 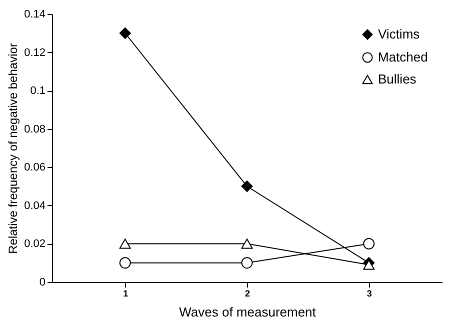 What do you see at coordinates (35, 14) in the screenshot?
I see `y-tick-label: 0.14` at bounding box center [35, 14].